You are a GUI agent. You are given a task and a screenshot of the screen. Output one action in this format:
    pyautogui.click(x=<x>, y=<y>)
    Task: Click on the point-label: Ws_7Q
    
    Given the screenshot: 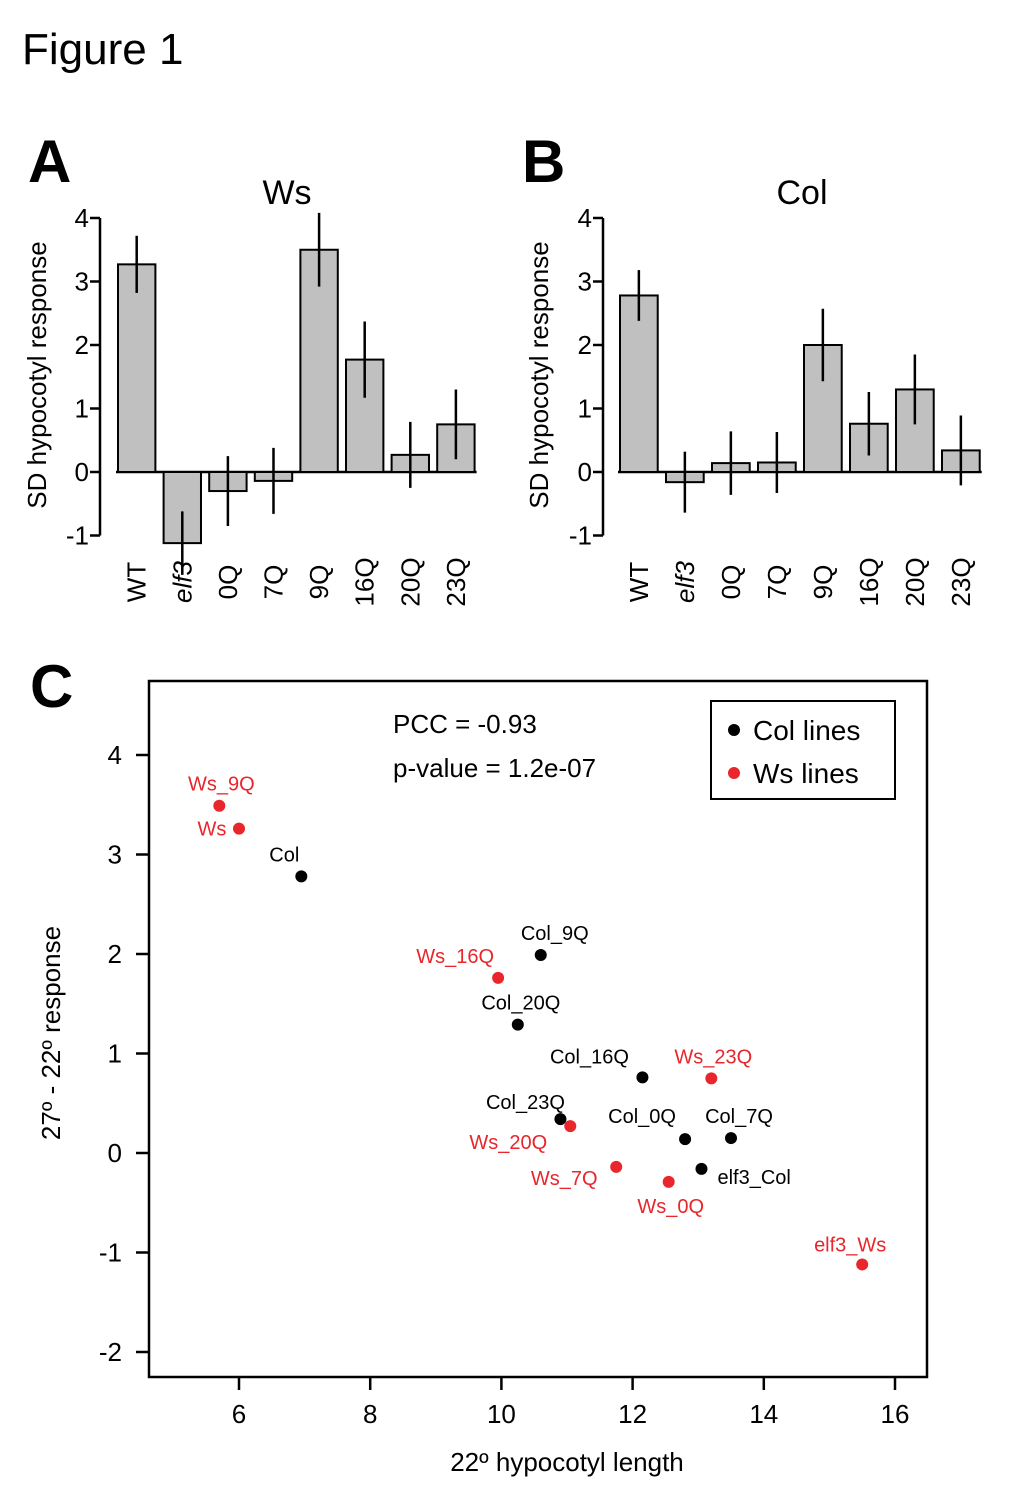 What is the action you would take?
    pyautogui.click(x=564, y=1179)
    